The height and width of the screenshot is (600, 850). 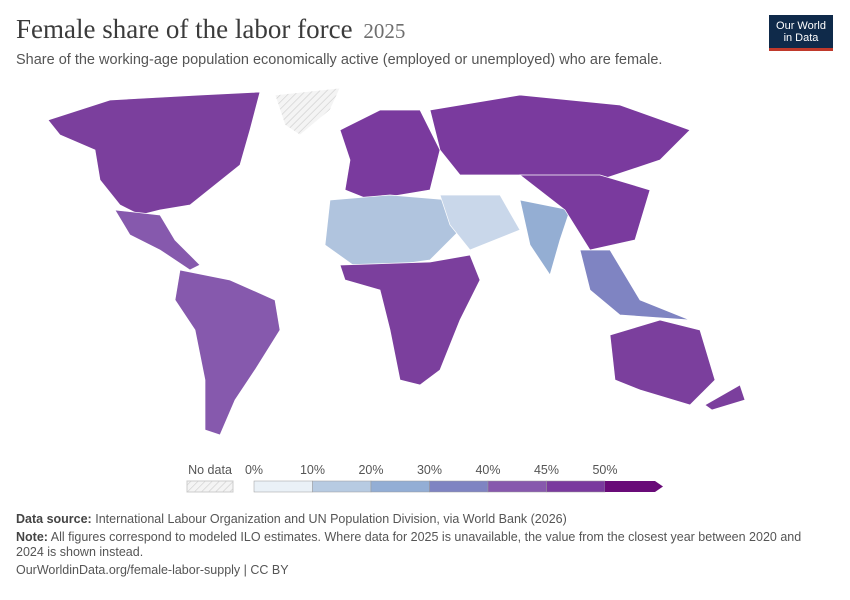 What do you see at coordinates (312, 470) in the screenshot?
I see `legend-label: 10%` at bounding box center [312, 470].